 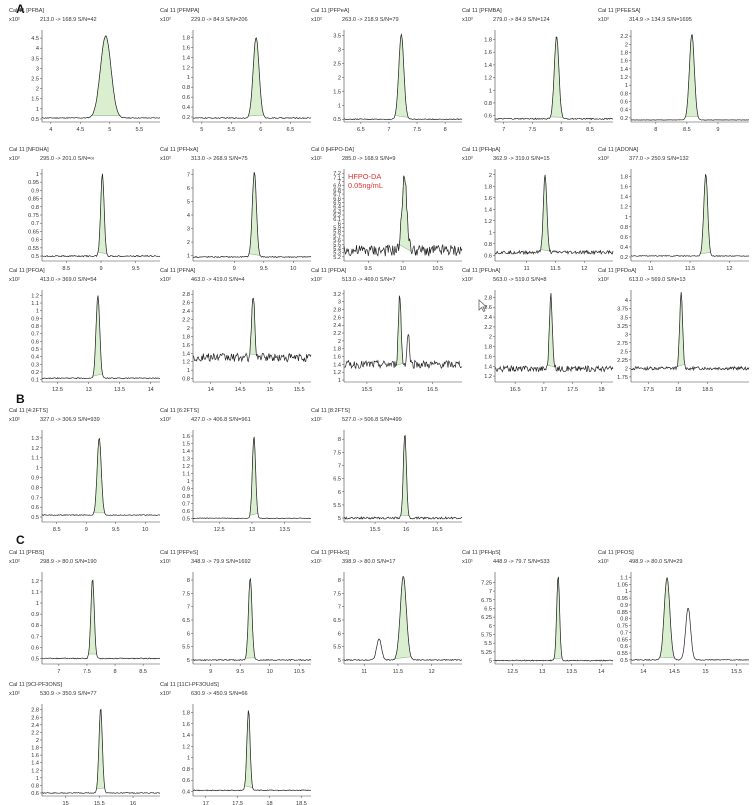 I want to click on y-tick-label: 5, so click(x=339, y=519).